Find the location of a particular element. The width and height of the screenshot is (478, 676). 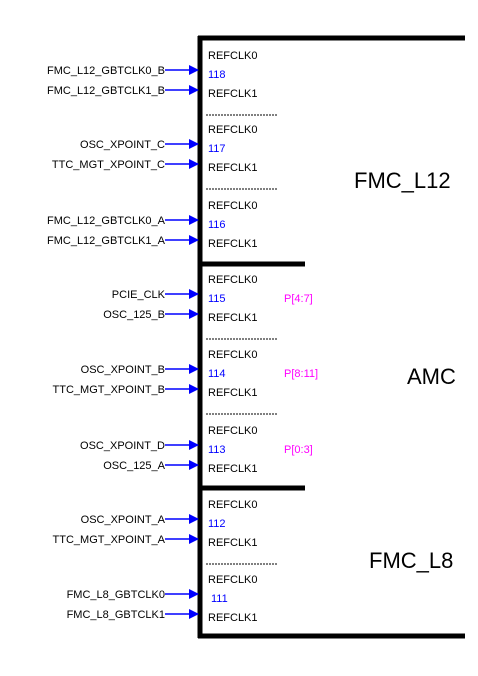

input-signal-label: FMC_L12_GBTCLK1_A is located at coordinates (106, 241).